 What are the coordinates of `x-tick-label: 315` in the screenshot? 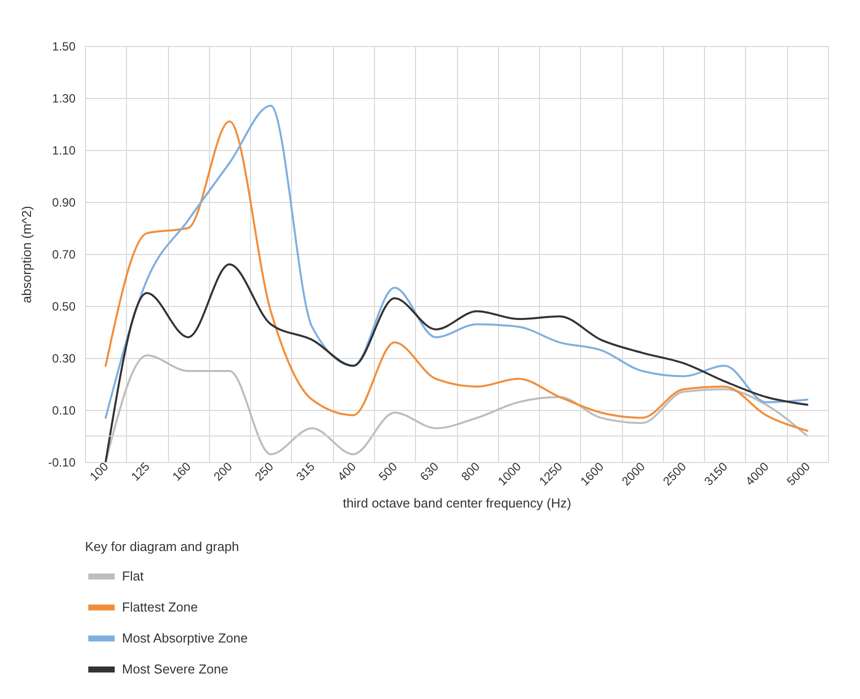 It's located at (305, 471).